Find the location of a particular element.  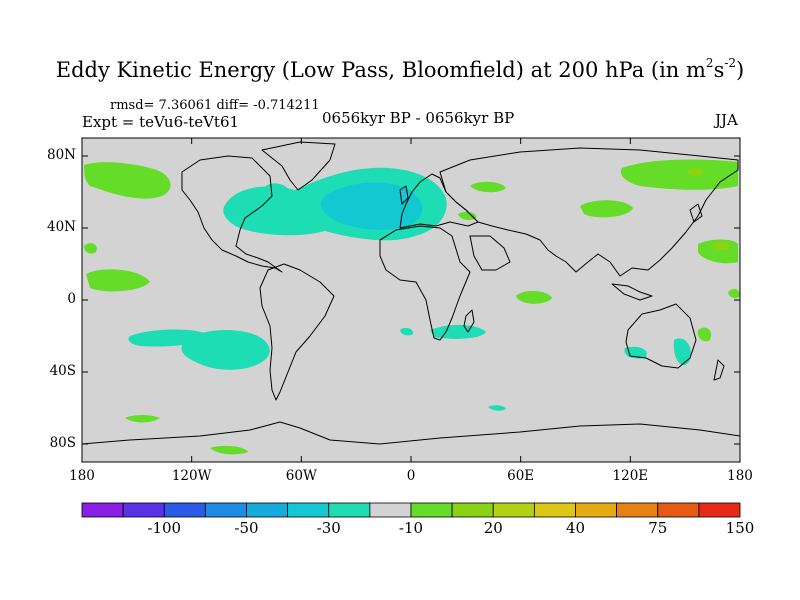

colorbar-label: -30 is located at coordinates (328, 528).